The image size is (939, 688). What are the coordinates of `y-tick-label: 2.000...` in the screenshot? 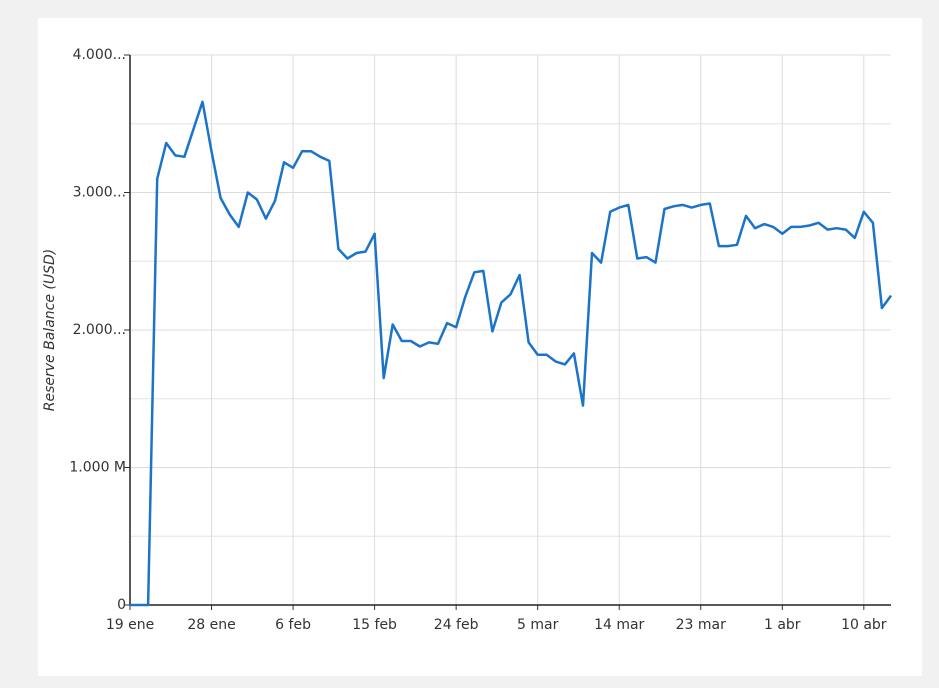 It's located at (99, 330).